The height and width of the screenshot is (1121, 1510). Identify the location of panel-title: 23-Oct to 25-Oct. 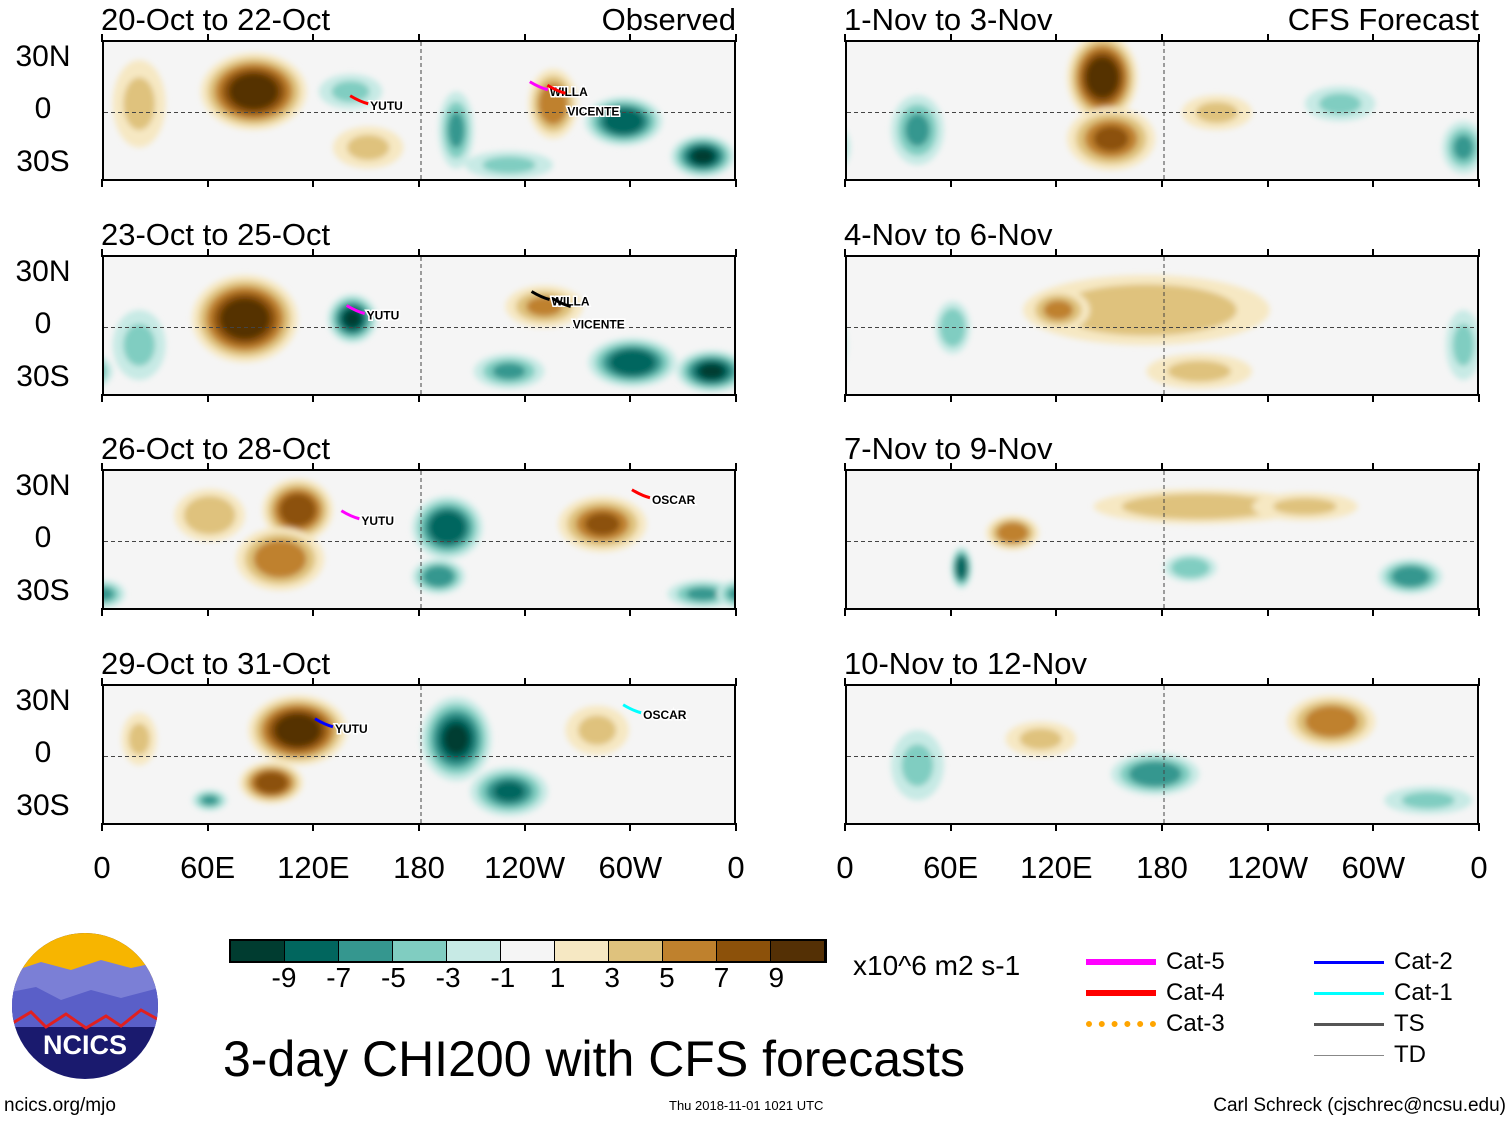
(216, 234).